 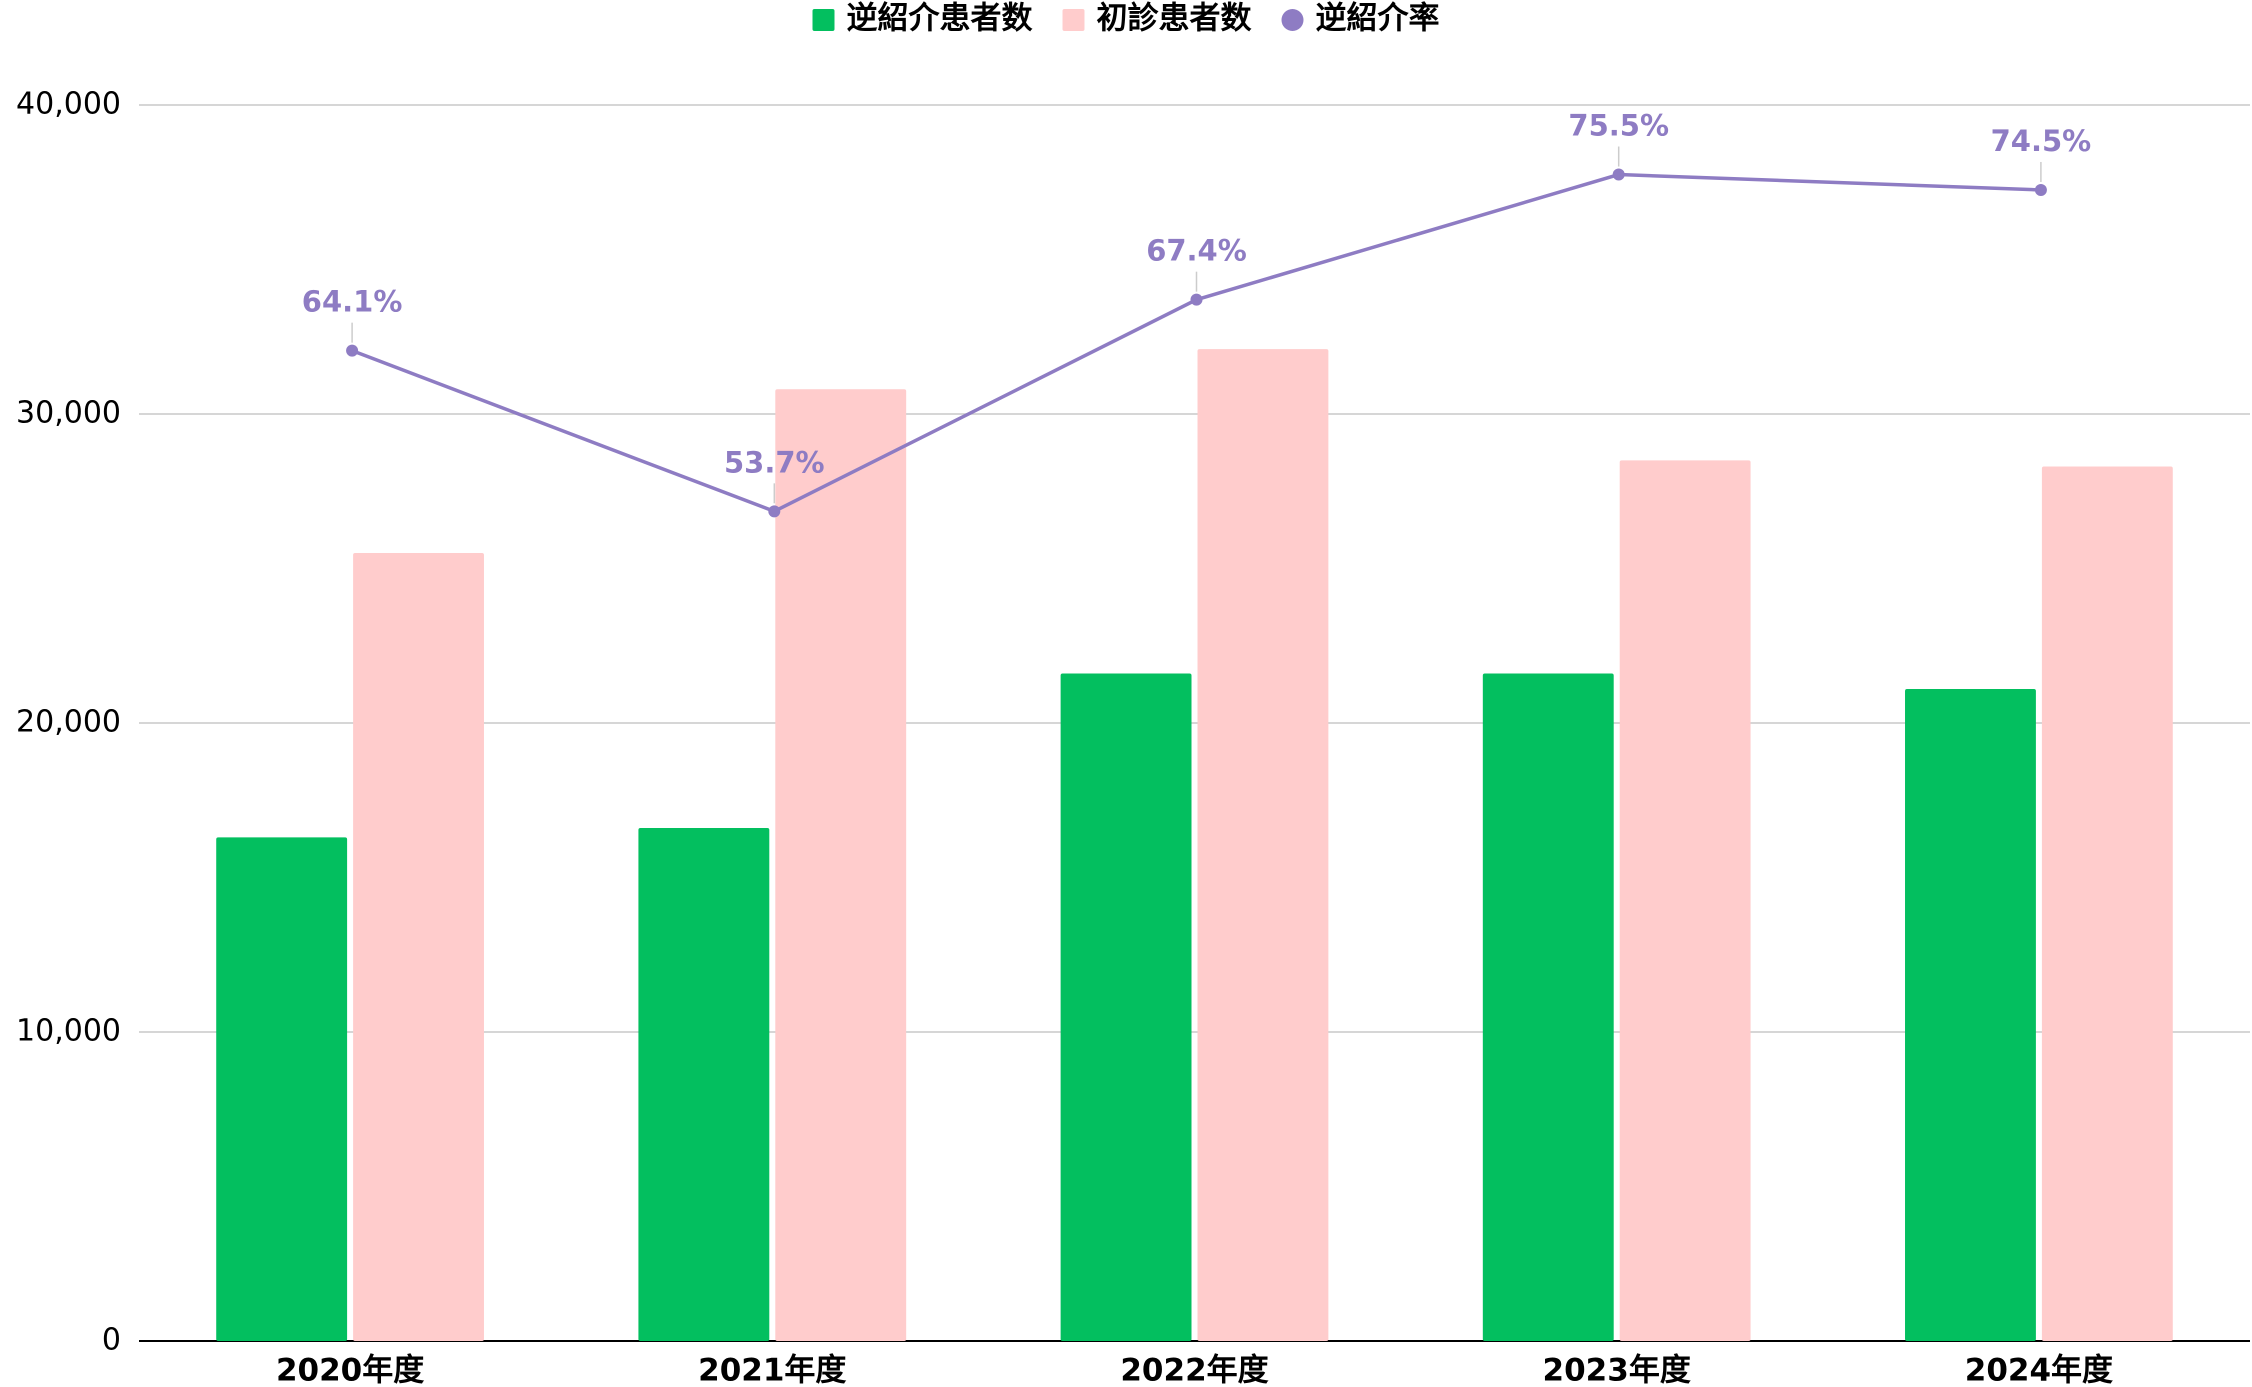 I want to click on y-tick-label: 0, so click(x=111, y=1340).